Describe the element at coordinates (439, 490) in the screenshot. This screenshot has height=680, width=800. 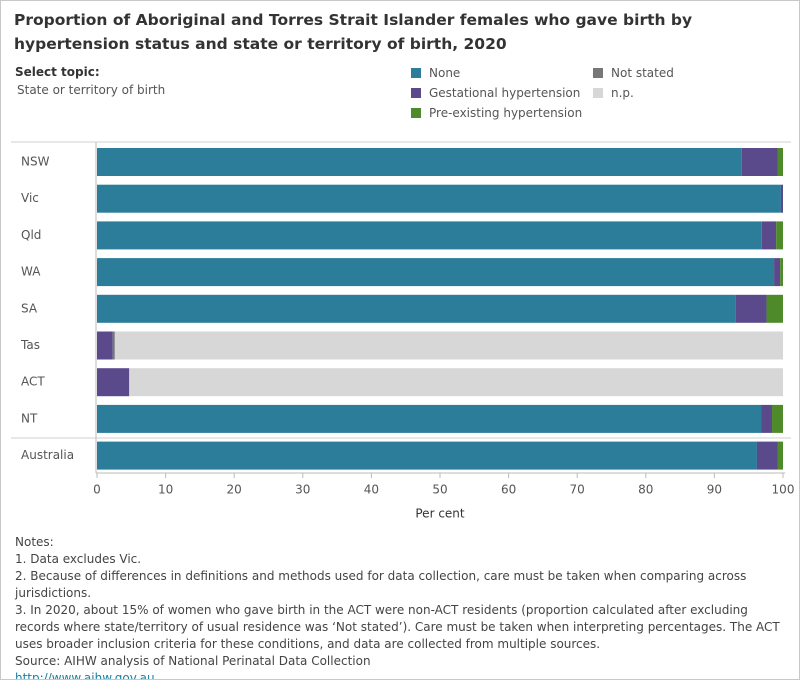
I see `x-tick-label: 50` at that location.